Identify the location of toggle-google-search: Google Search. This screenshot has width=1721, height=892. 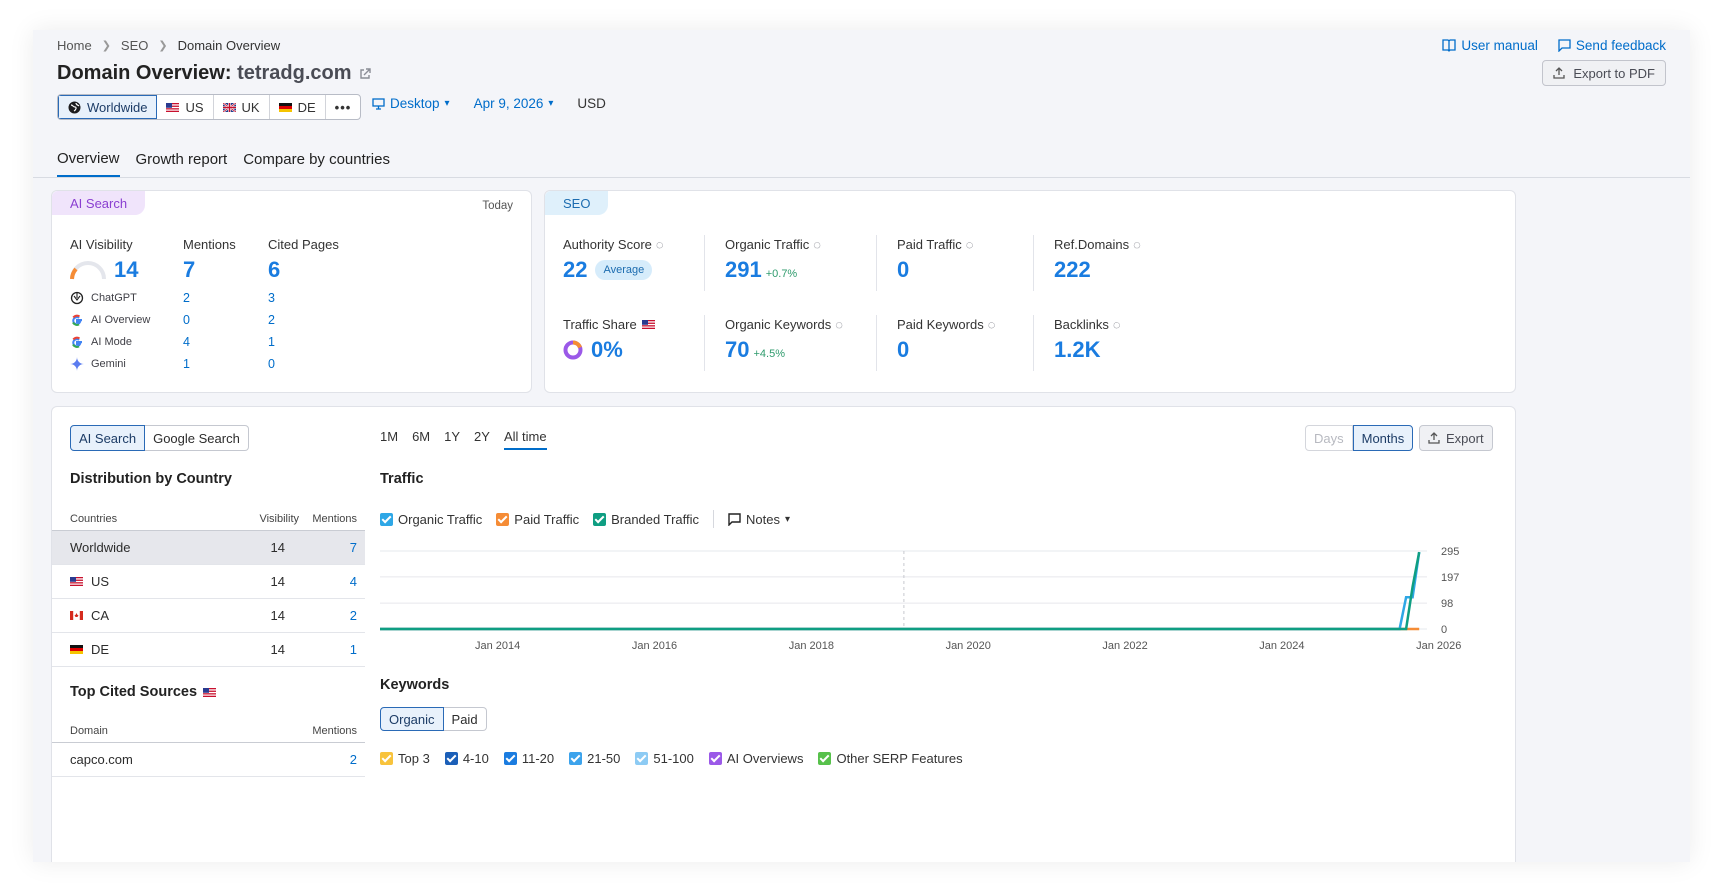
(197, 438).